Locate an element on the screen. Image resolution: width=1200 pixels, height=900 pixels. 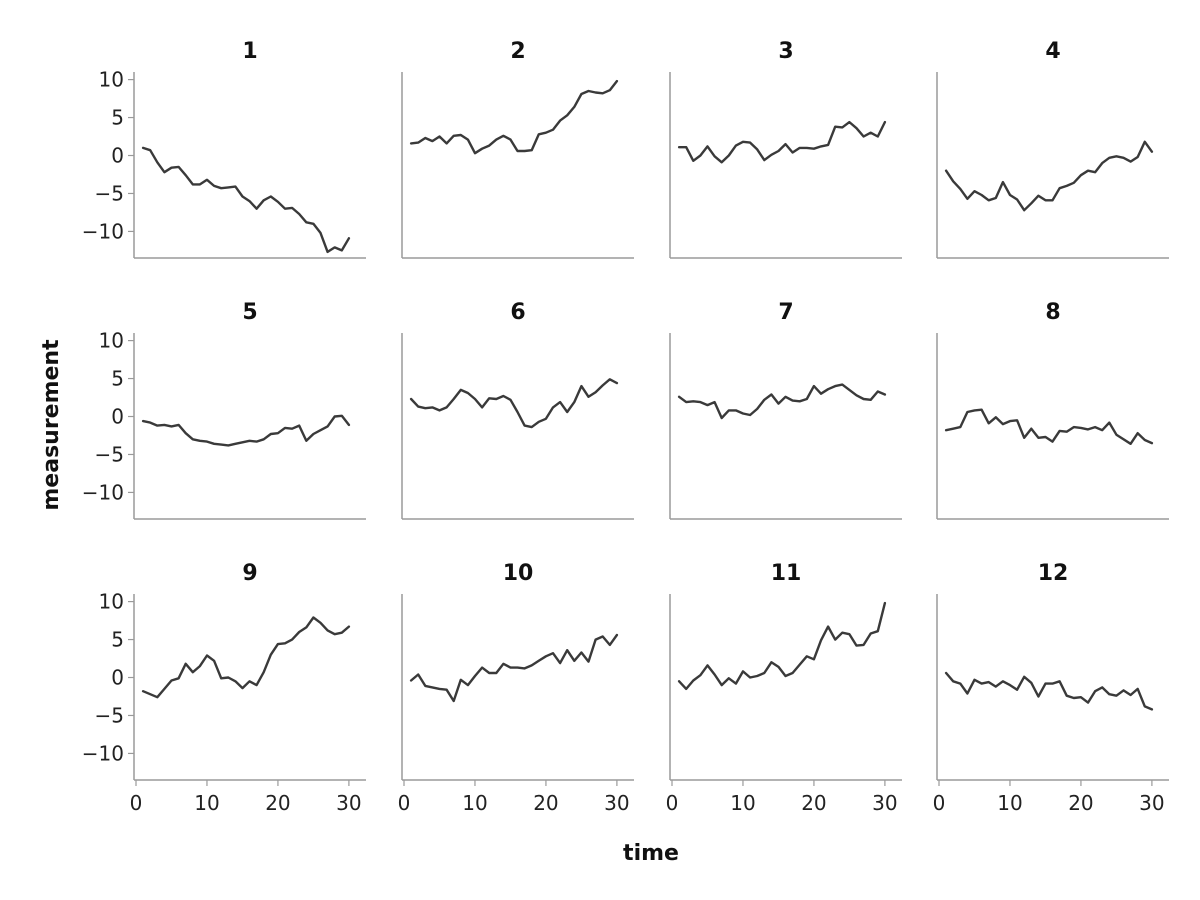
panel-title: 2 is located at coordinates (517, 51).